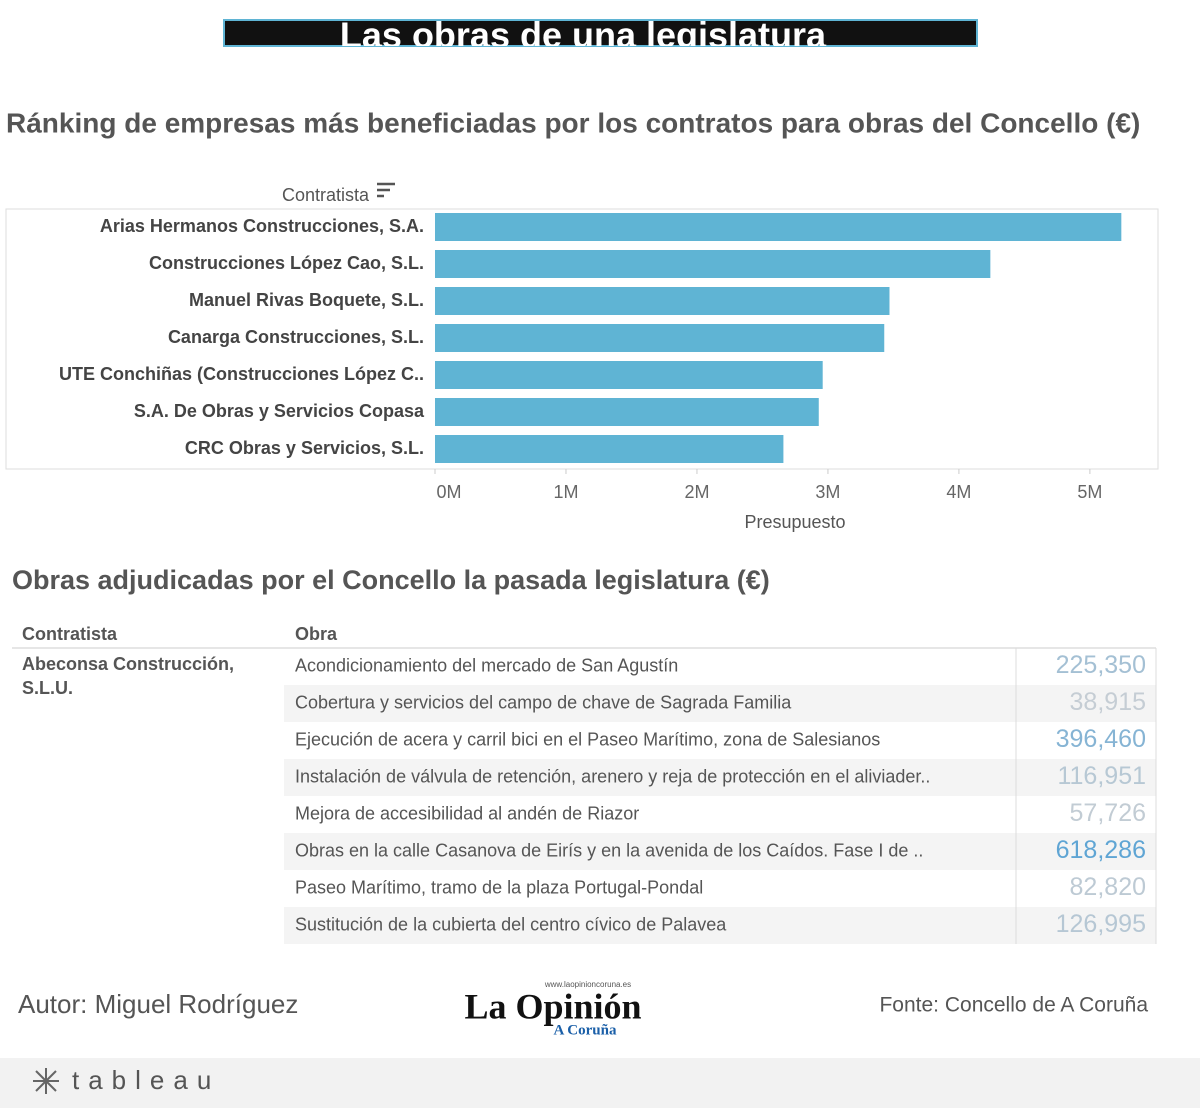 The width and height of the screenshot is (1200, 1108). I want to click on y-axis-title: Contratista, so click(326, 195).